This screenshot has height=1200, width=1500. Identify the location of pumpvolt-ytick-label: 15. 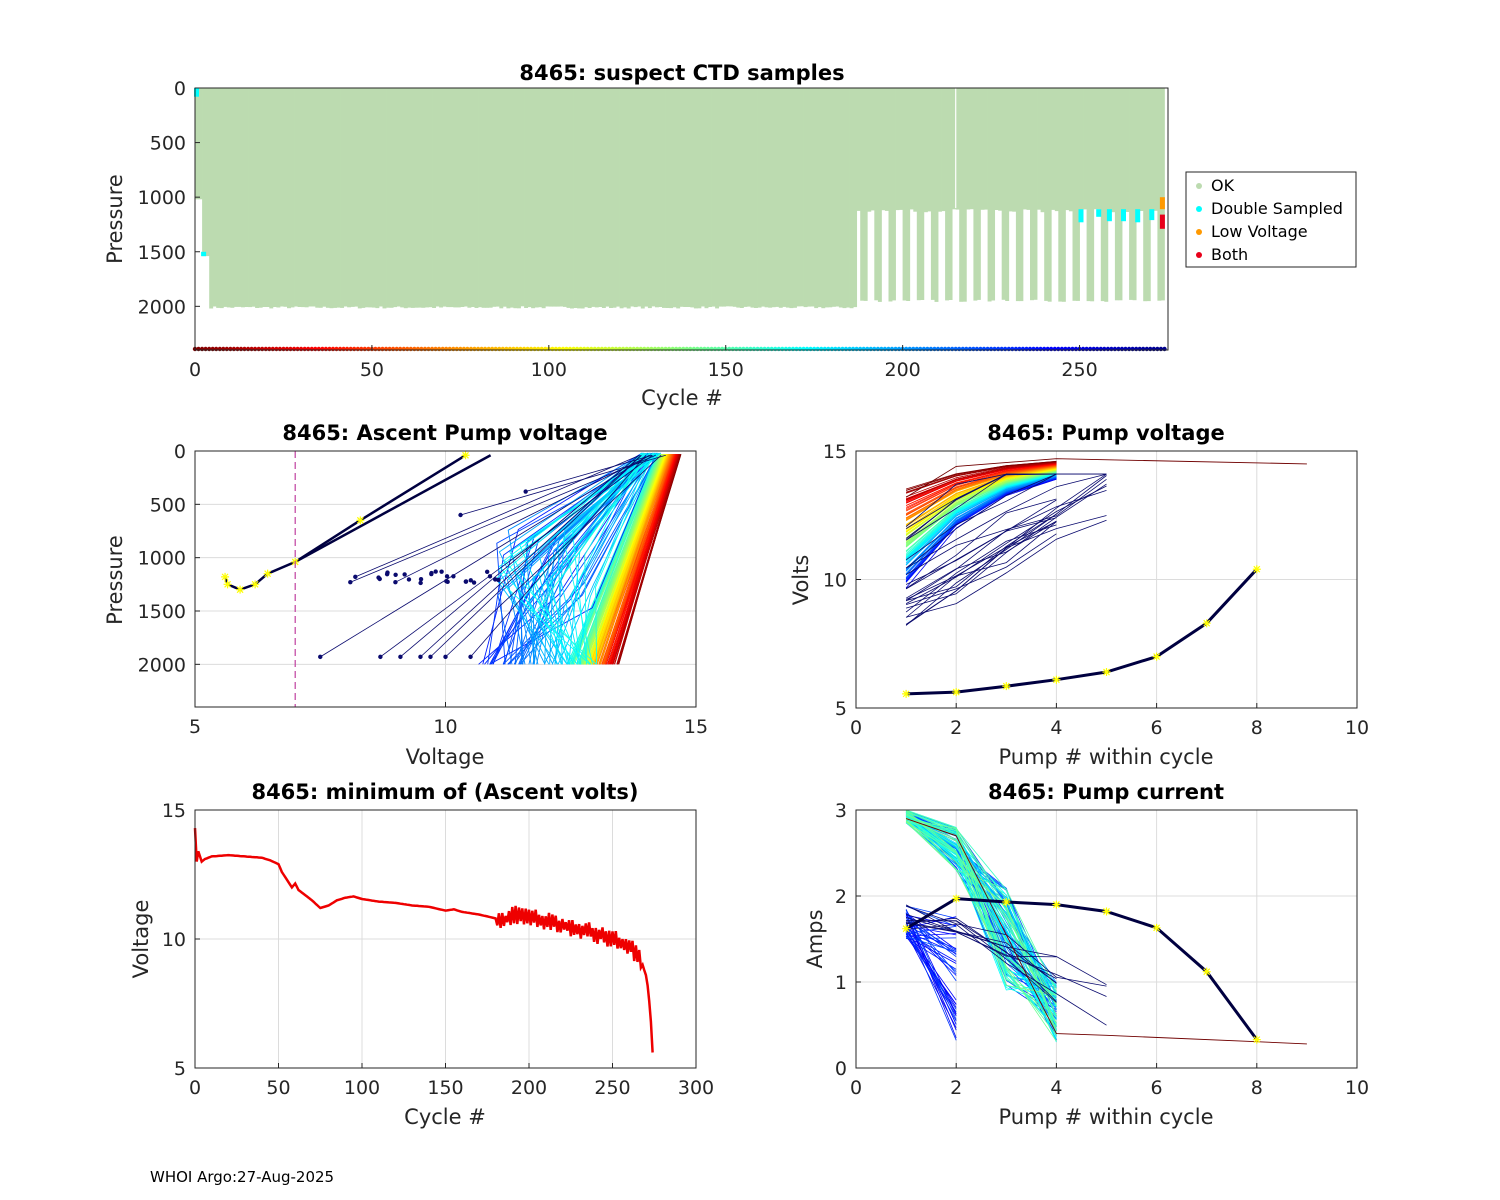
(835, 452).